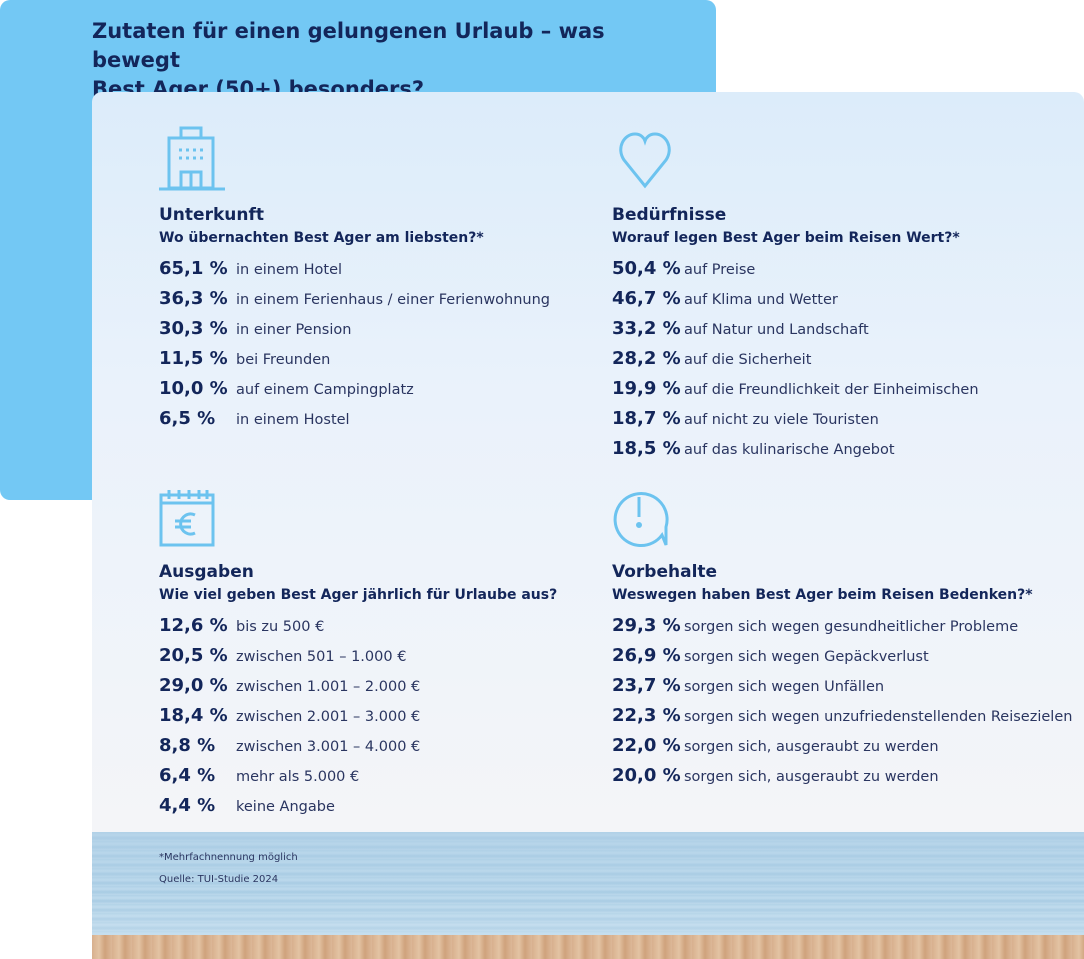 The height and width of the screenshot is (959, 1084). I want to click on stat-row: 29,0 % zwischen 1.001 – 2.000 €, so click(358, 690).